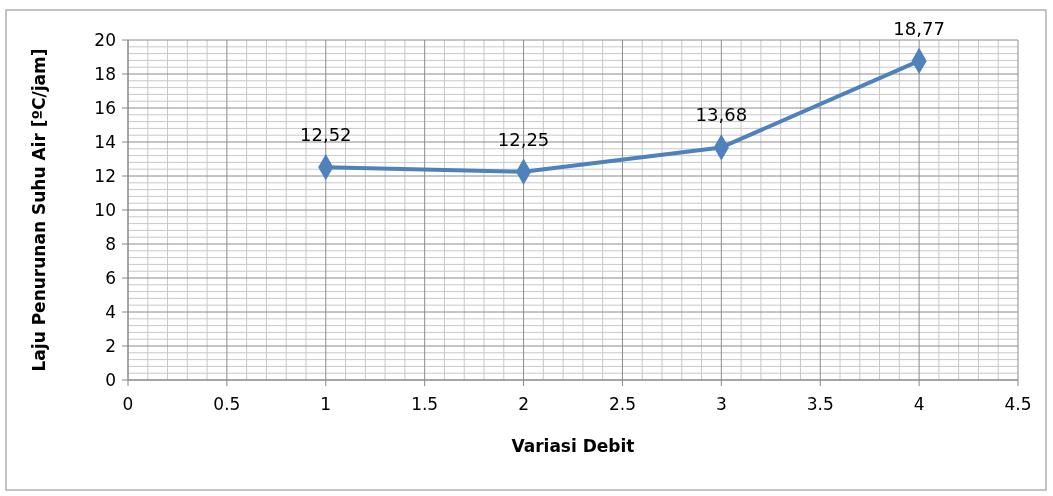  I want to click on y-tick-label: 12, so click(105, 175).